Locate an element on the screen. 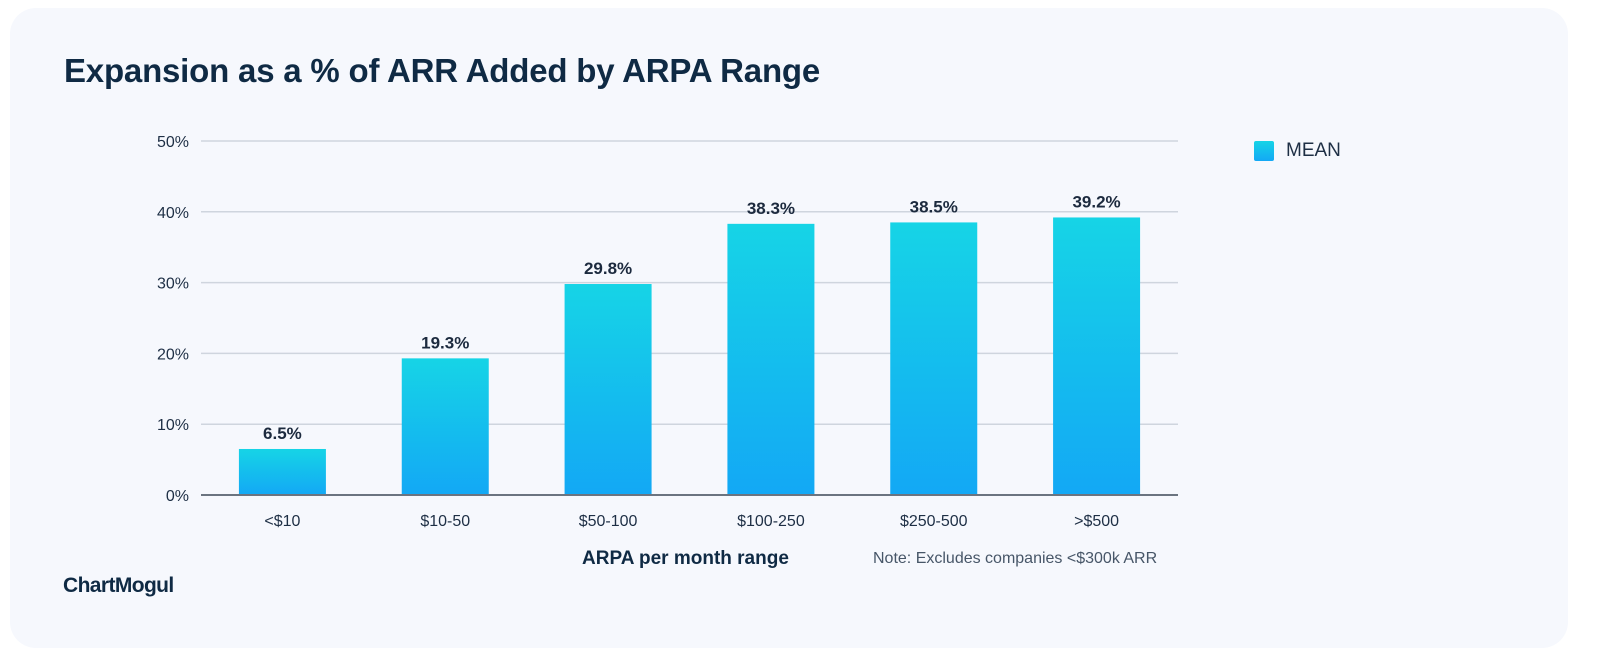  bar-value-label: 6.5% is located at coordinates (282, 433).